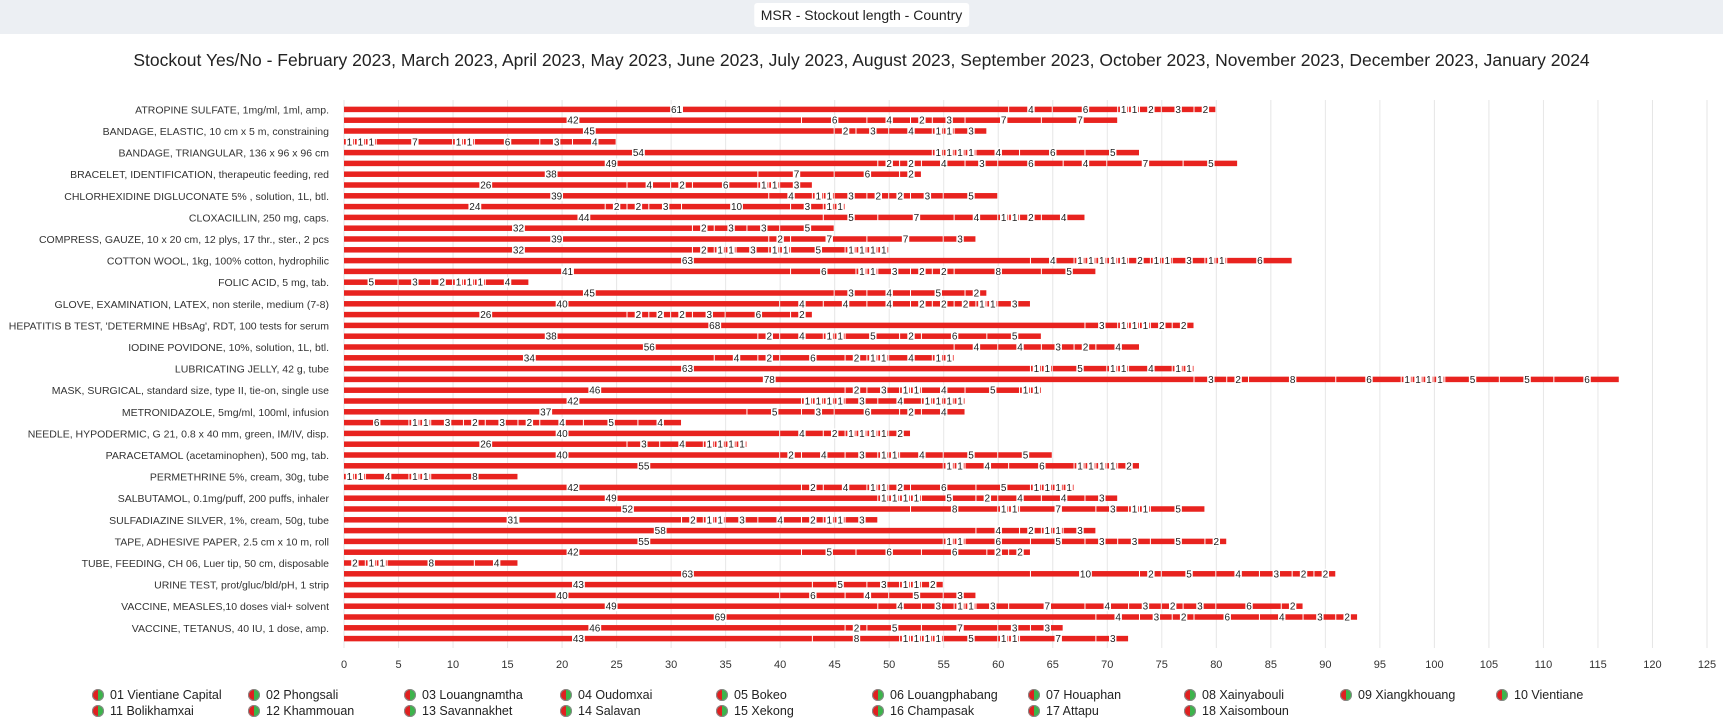 The image size is (1723, 726). What do you see at coordinates (1074, 695) in the screenshot?
I see `legend-item: 07 Houaphan` at bounding box center [1074, 695].